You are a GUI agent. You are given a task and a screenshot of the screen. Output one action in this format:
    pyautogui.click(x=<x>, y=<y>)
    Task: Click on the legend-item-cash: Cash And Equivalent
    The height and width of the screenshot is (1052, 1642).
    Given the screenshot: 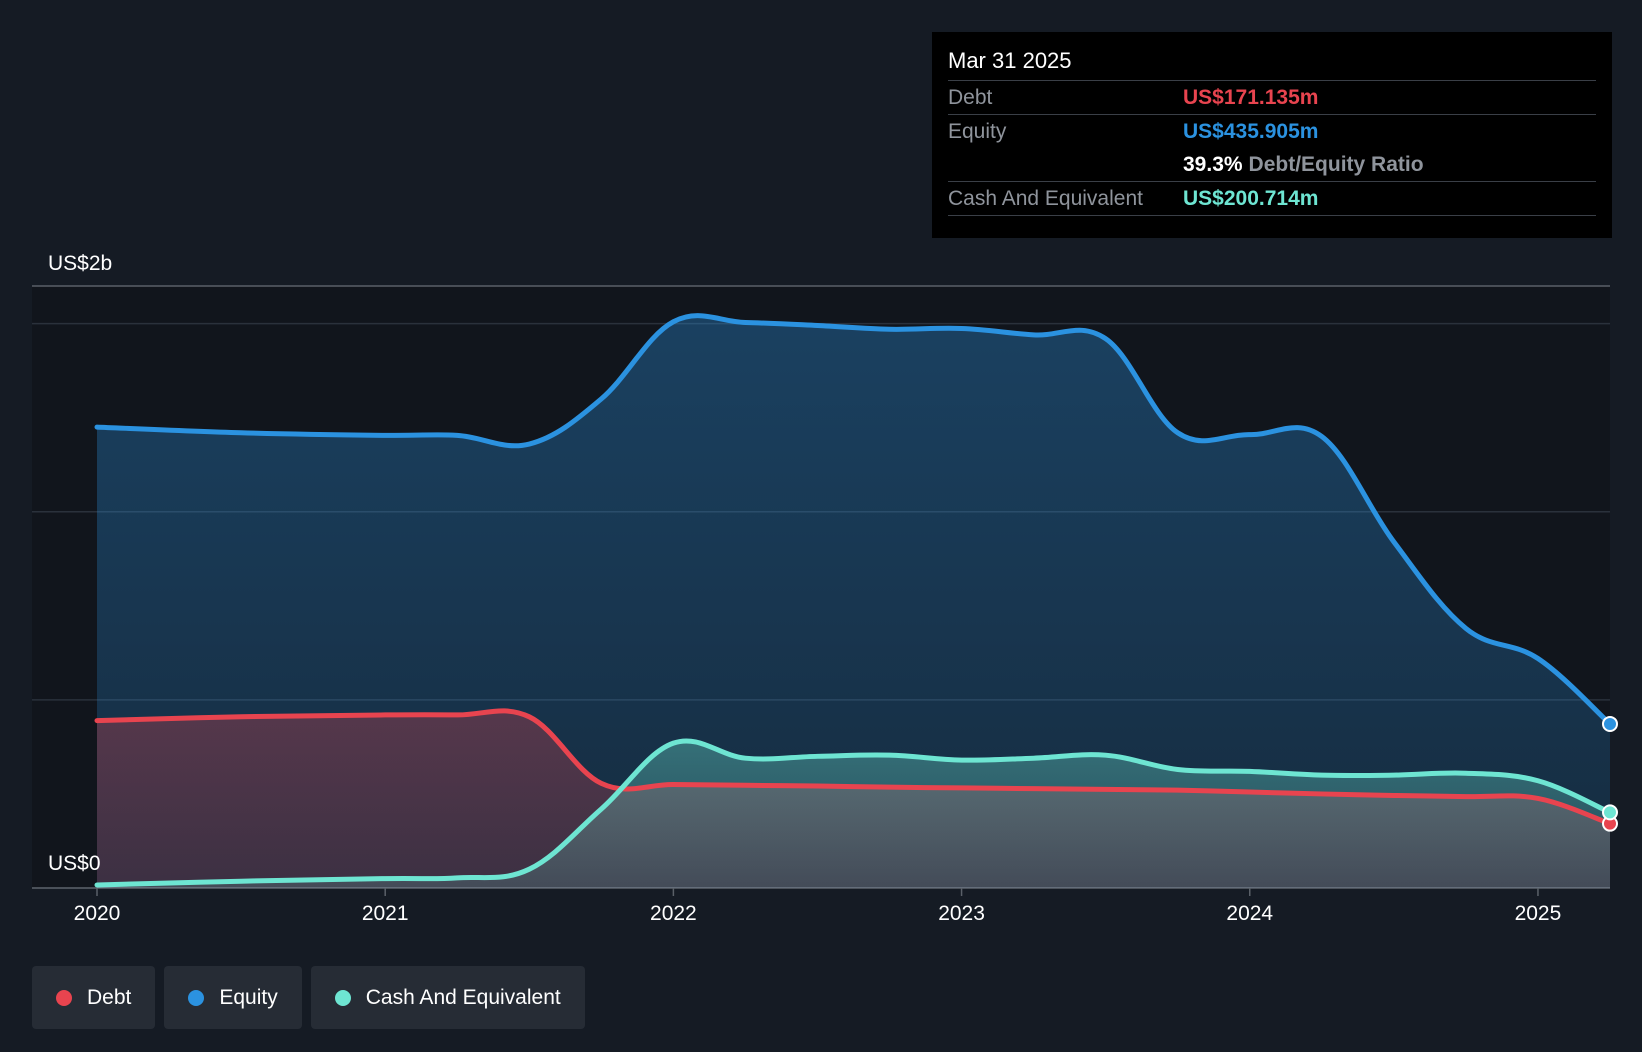 What is the action you would take?
    pyautogui.click(x=447, y=997)
    